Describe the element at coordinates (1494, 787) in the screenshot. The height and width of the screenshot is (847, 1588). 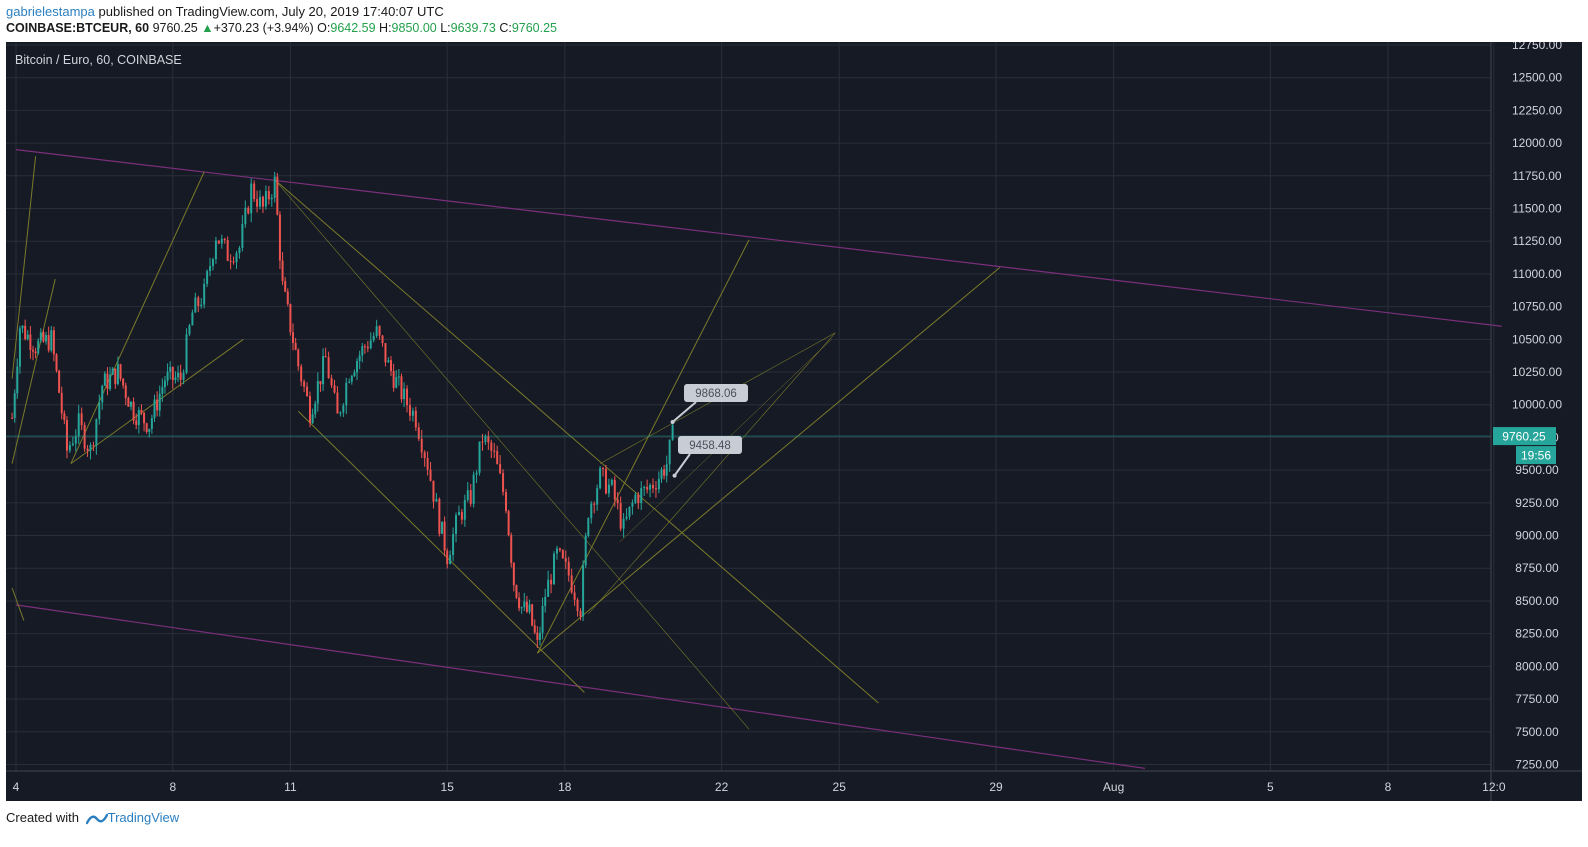
I see `x-tick-label: 12:0` at that location.